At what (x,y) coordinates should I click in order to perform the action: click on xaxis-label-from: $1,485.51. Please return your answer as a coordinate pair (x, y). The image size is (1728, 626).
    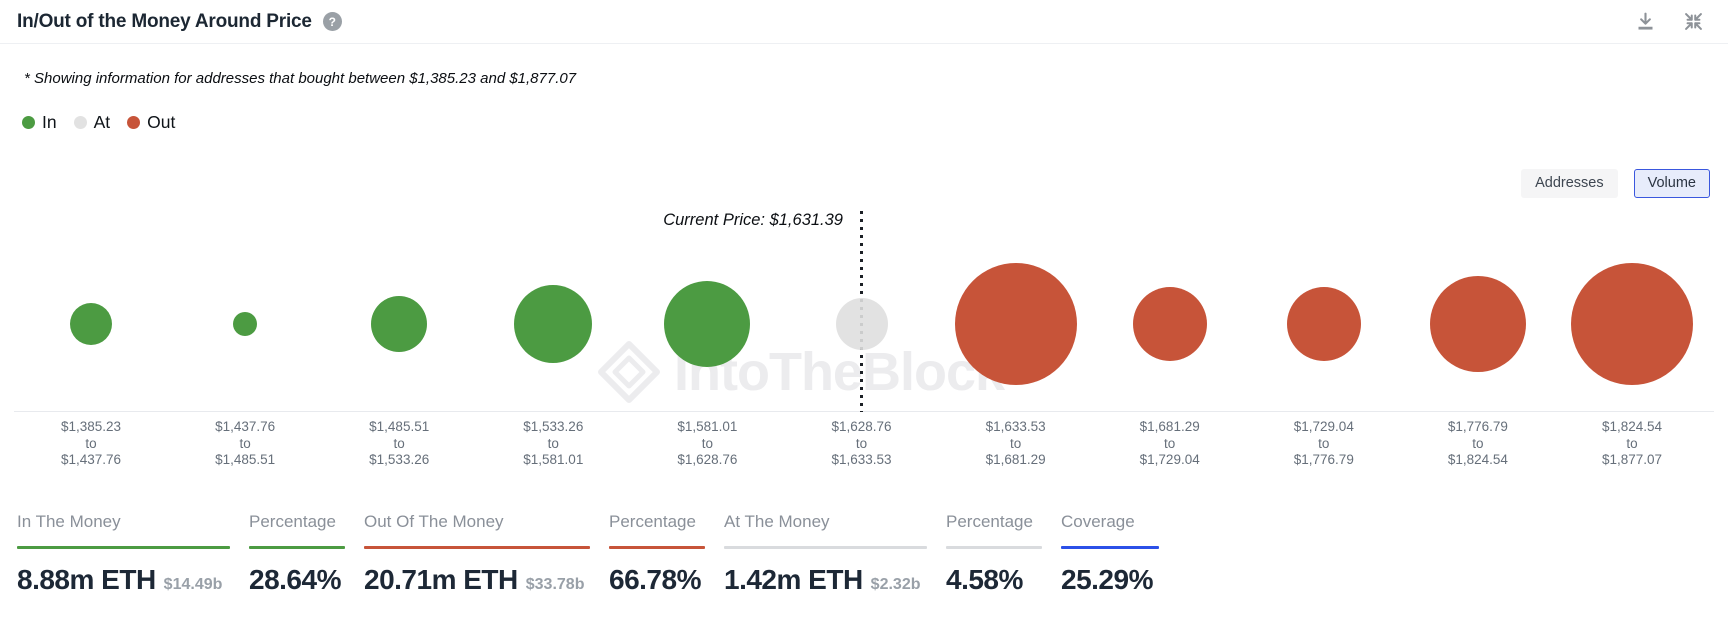
    Looking at the image, I should click on (399, 426).